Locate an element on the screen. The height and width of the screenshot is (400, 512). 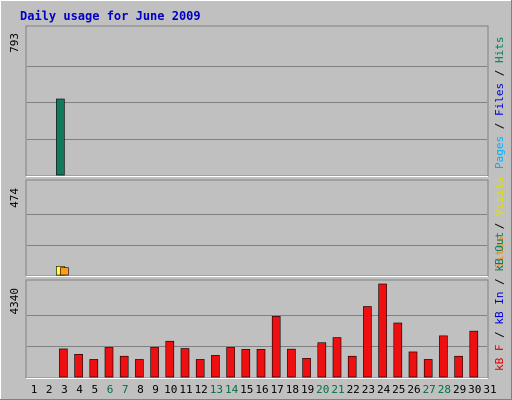
day-label: 15 is located at coordinates (246, 389).